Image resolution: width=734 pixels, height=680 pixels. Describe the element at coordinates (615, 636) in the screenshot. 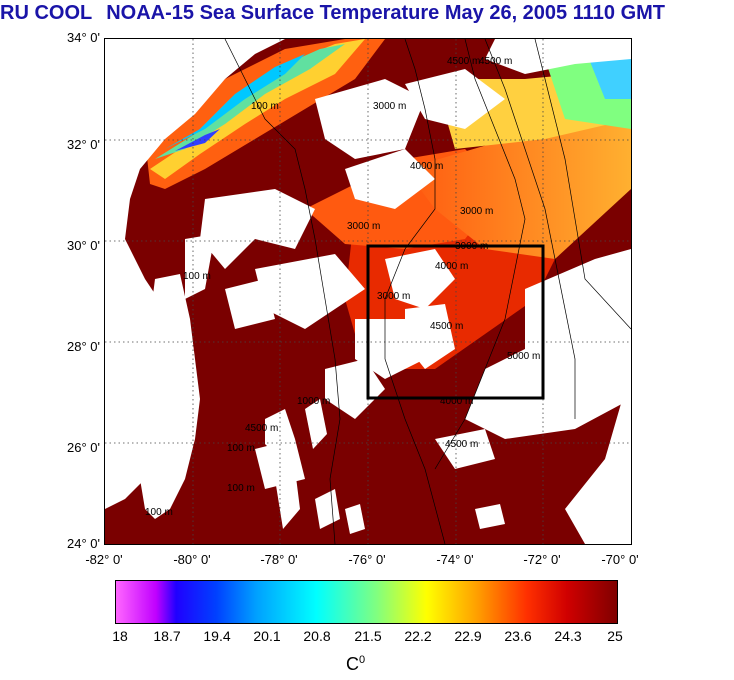

I see `colorbar-tick: 25` at that location.